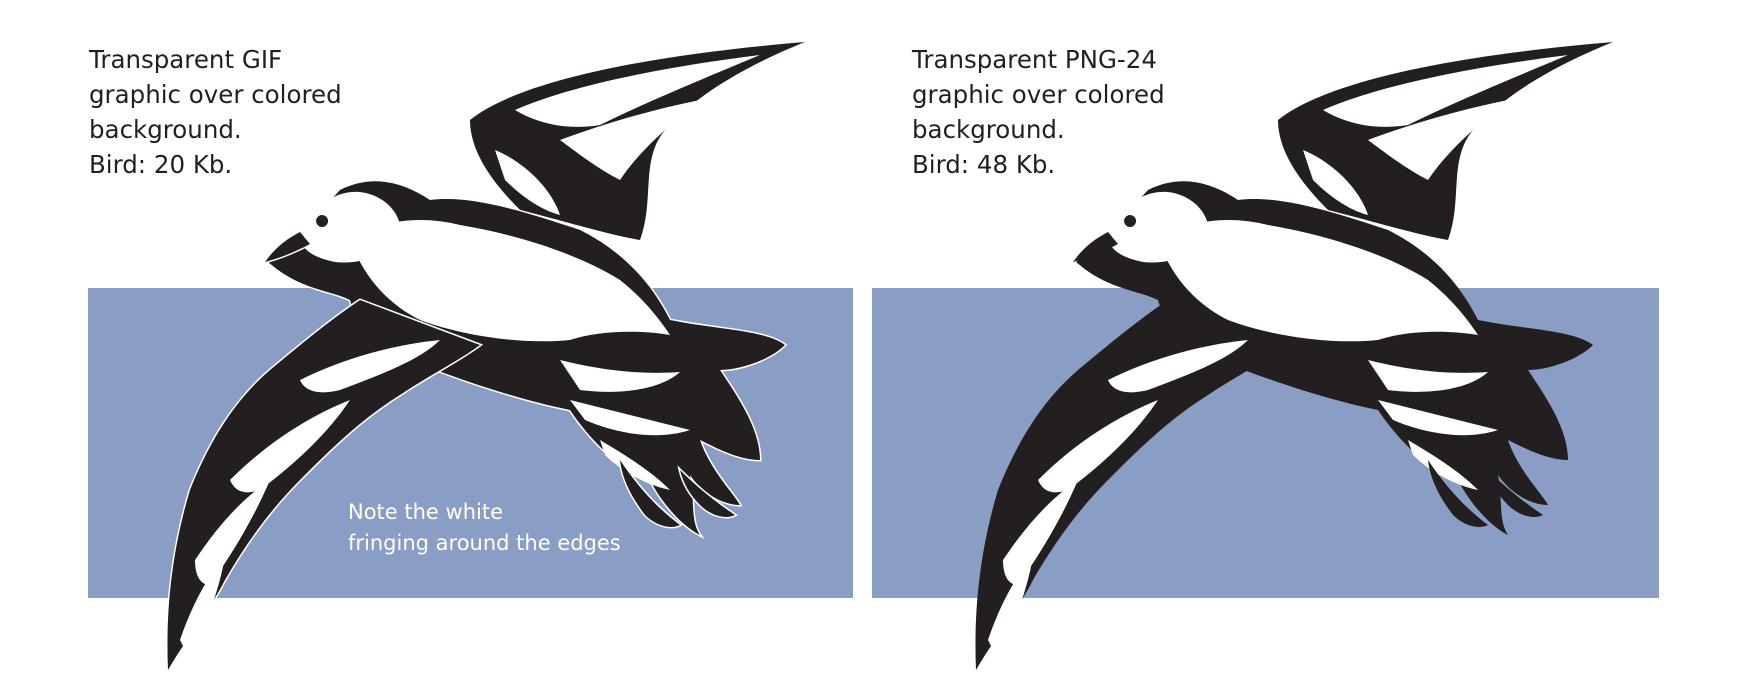 The image size is (1763, 696). What do you see at coordinates (484, 543) in the screenshot?
I see `note-line: fringing around the edges` at bounding box center [484, 543].